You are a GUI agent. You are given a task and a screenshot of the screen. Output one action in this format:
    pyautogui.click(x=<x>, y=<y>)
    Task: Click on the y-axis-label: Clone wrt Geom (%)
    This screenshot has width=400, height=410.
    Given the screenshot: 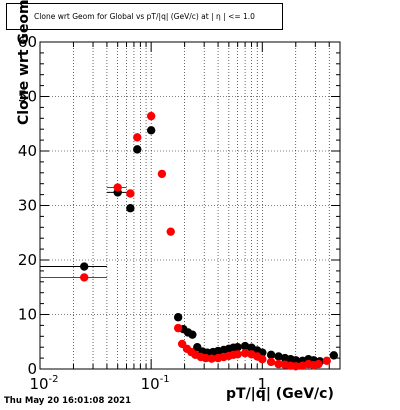 What is the action you would take?
    pyautogui.click(x=24, y=62)
    